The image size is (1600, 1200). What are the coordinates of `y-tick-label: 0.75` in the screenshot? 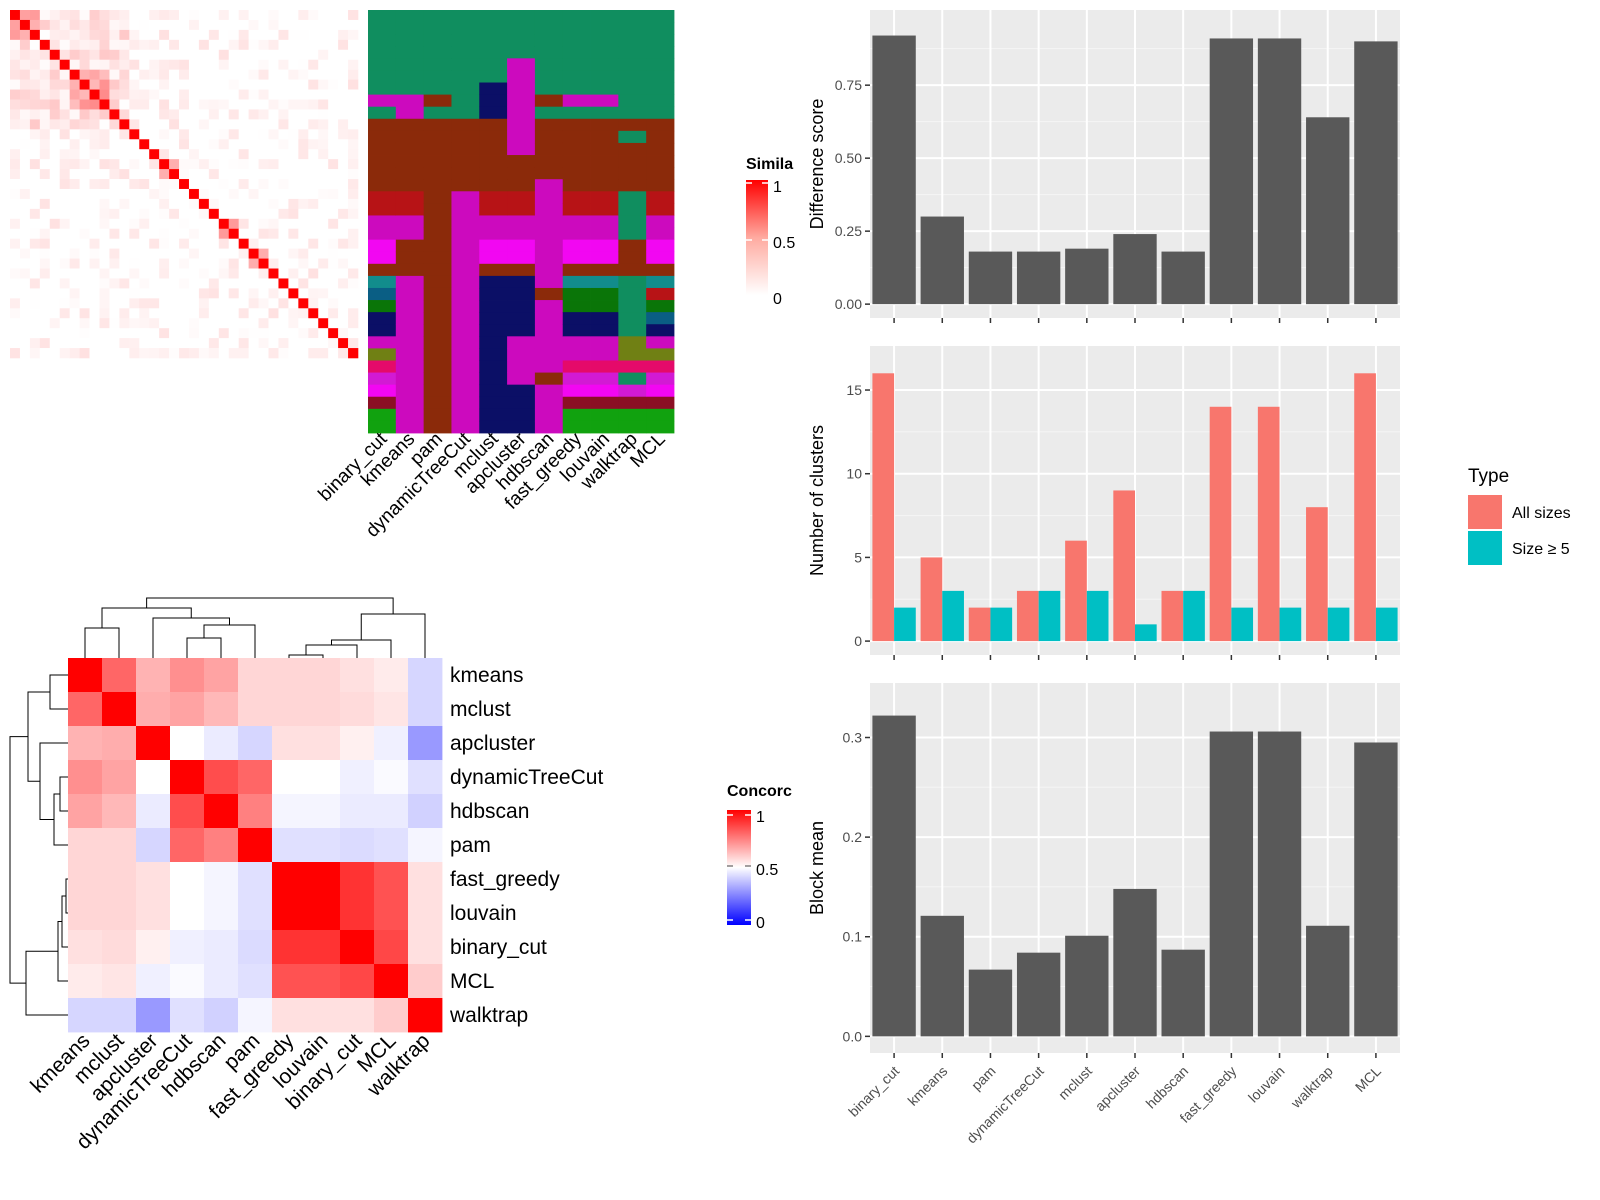 It's located at (848, 85).